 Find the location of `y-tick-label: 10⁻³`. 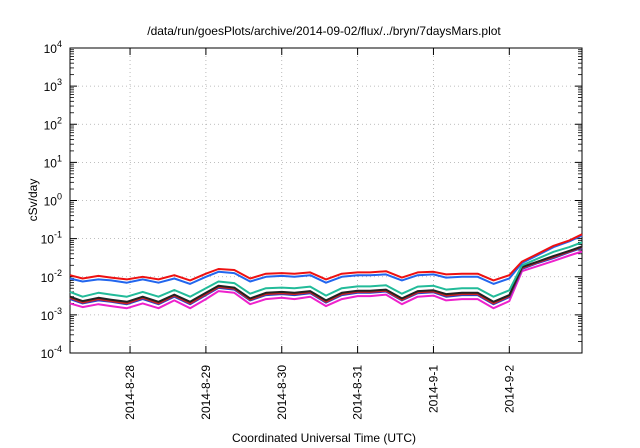

y-tick-label: 10⁻³ is located at coordinates (51, 314).